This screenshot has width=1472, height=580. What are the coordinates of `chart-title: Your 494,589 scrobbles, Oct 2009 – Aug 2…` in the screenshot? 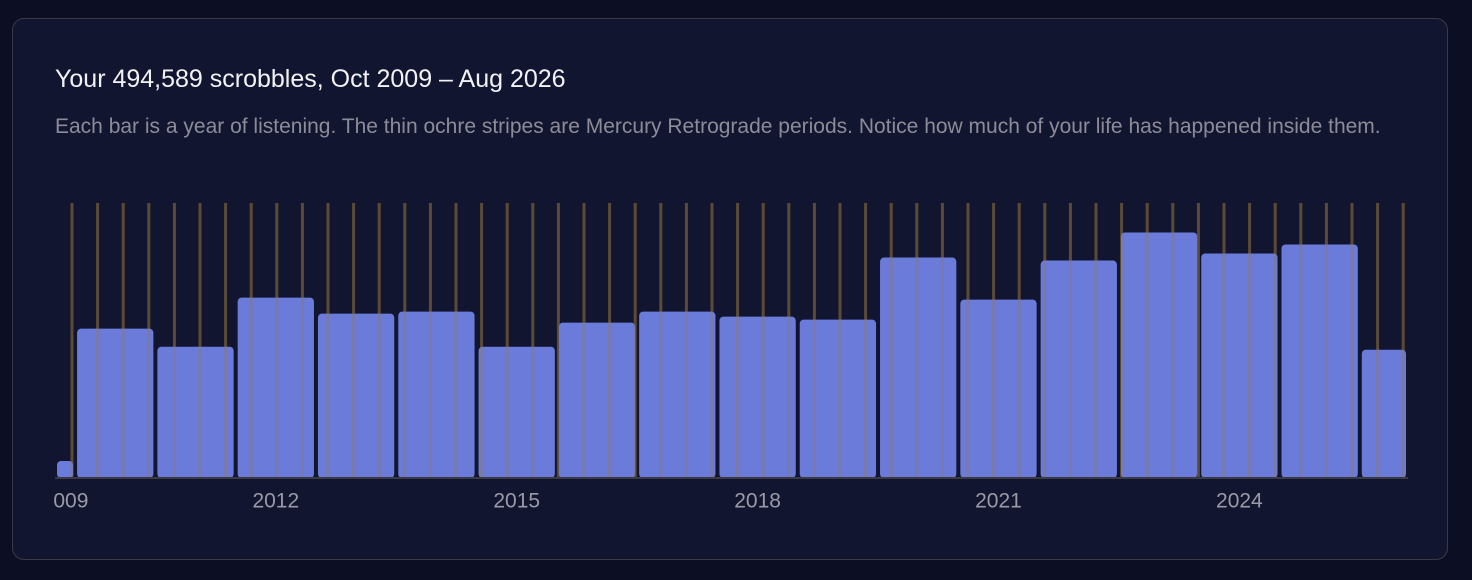 It's located at (310, 79).